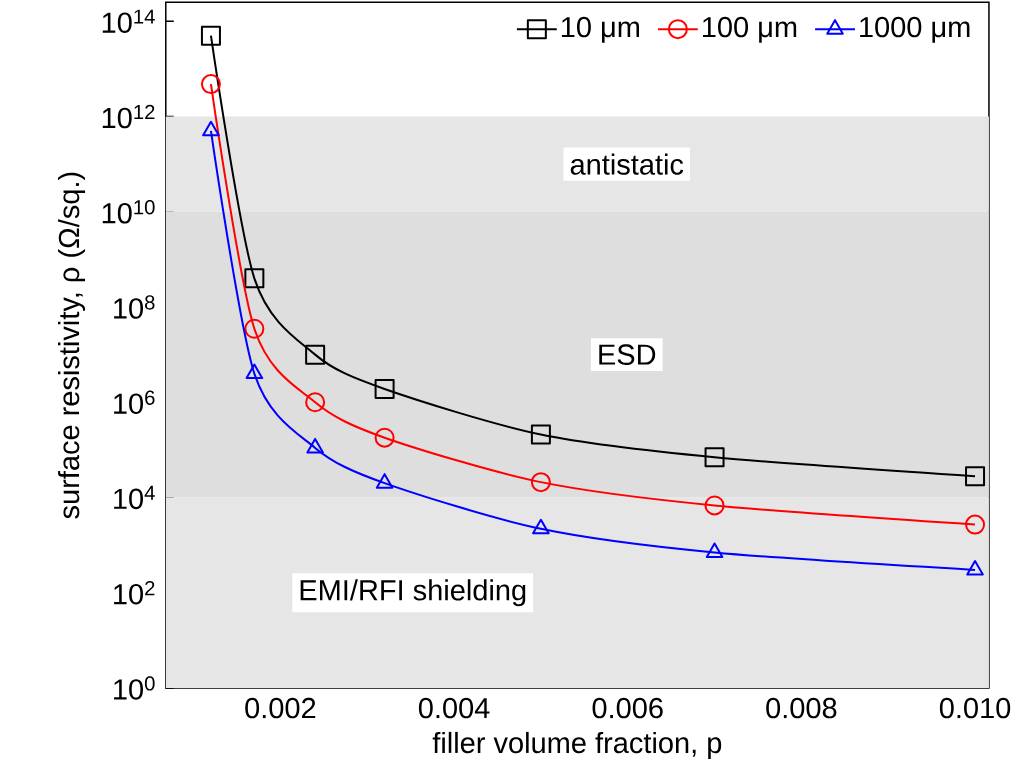  I want to click on legend-label: 10 μm, so click(600, 30).